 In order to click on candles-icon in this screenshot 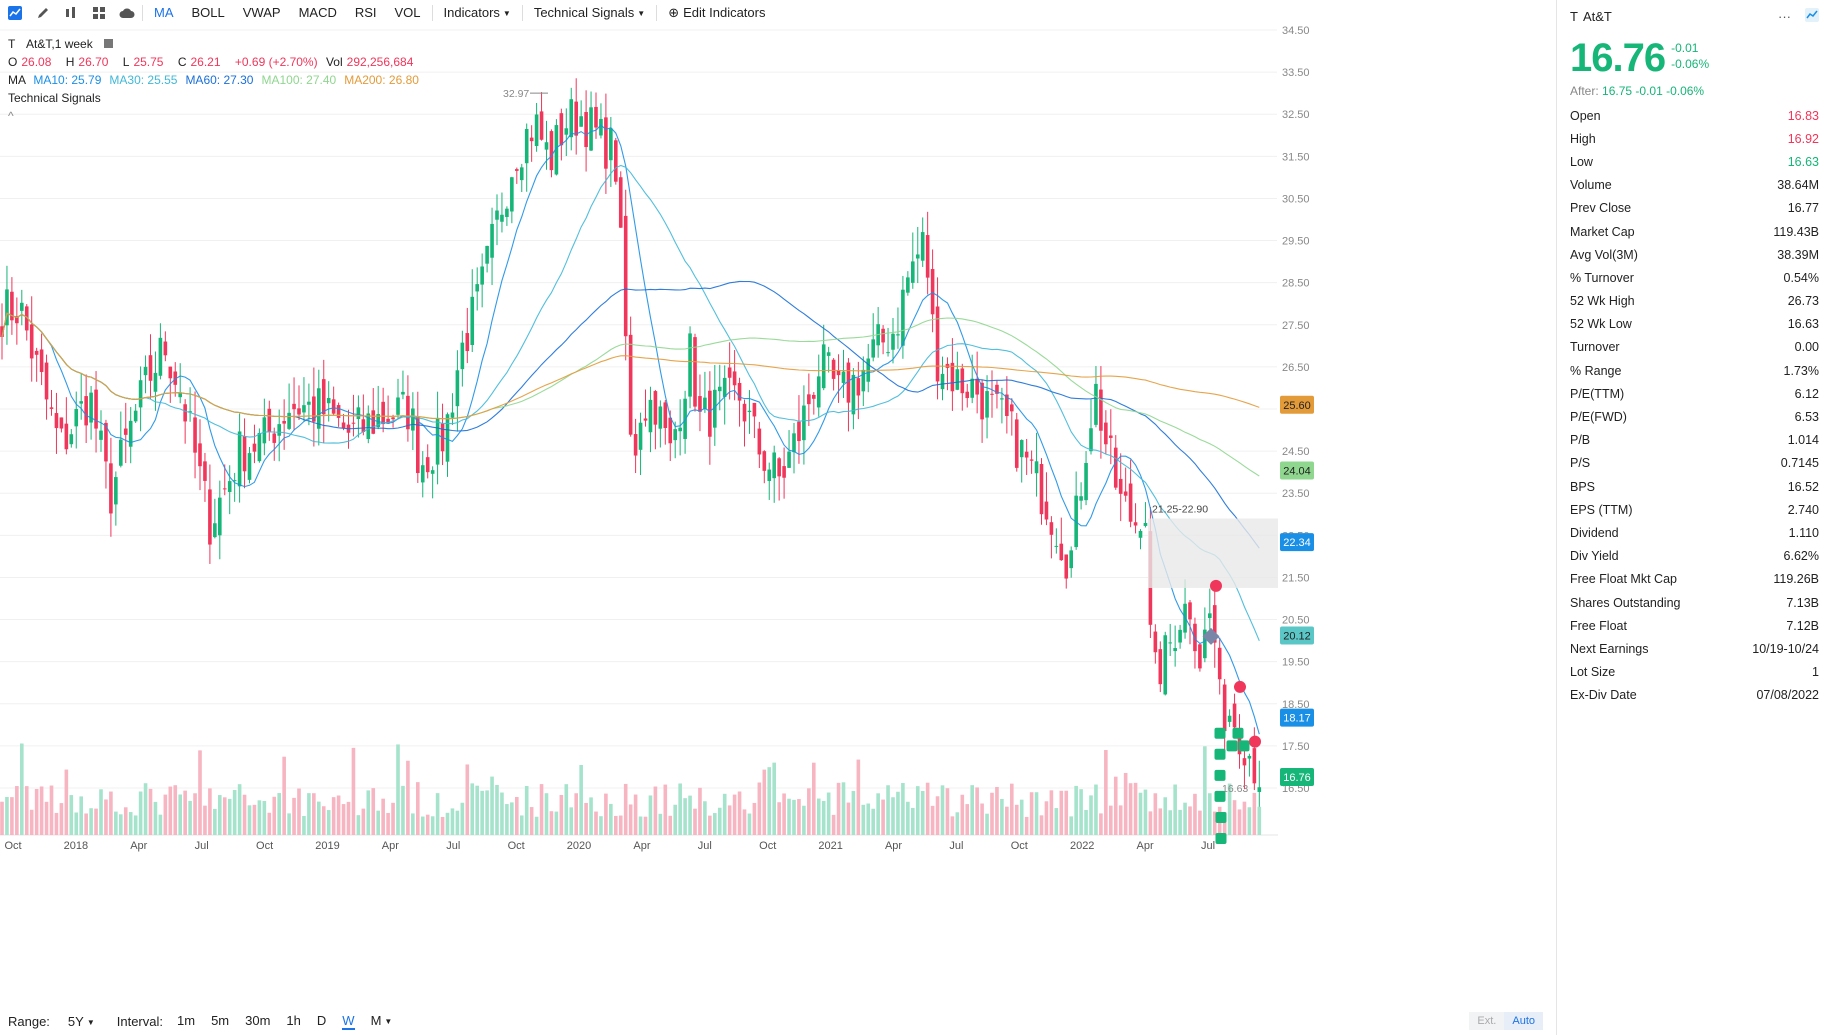, I will do `click(71, 13)`.